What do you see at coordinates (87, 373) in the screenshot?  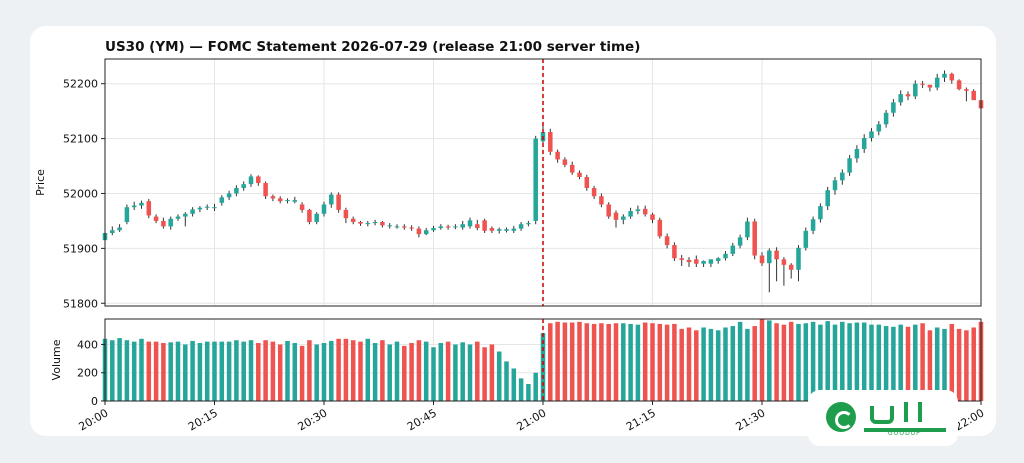 I see `volume-ytick-label: 200` at bounding box center [87, 373].